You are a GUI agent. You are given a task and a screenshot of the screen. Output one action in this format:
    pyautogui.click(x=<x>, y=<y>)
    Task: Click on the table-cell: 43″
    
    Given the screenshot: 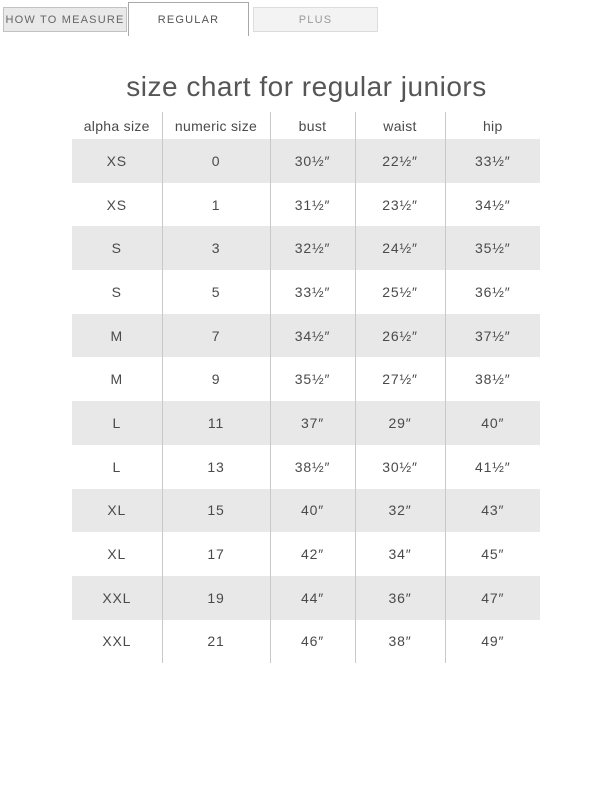 What is the action you would take?
    pyautogui.click(x=493, y=510)
    